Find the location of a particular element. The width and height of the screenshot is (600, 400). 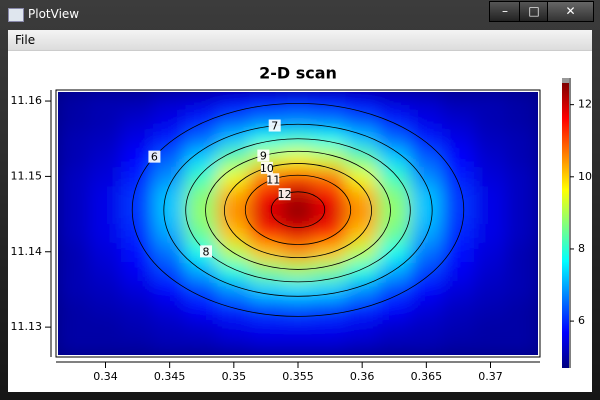

contour-label: 7 is located at coordinates (274, 126).